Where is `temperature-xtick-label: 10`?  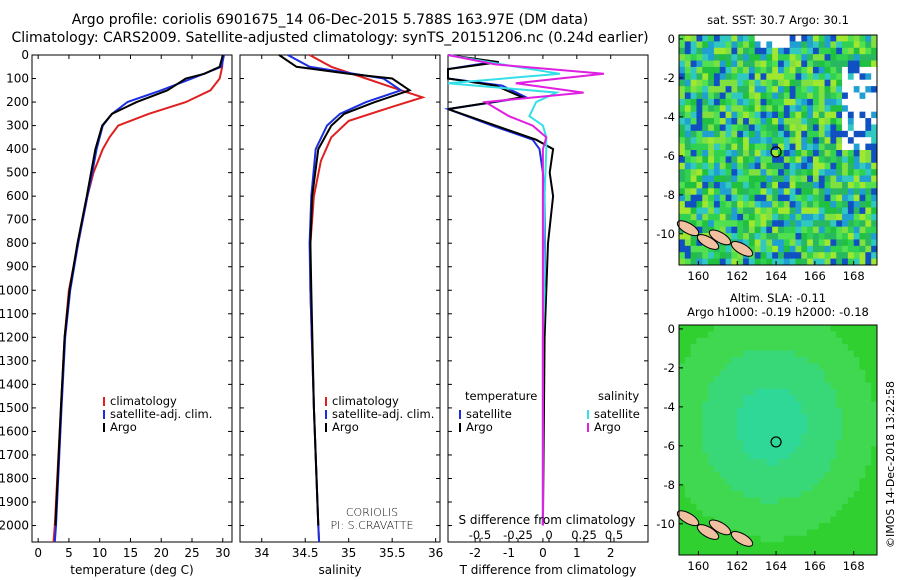 temperature-xtick-label: 10 is located at coordinates (99, 553).